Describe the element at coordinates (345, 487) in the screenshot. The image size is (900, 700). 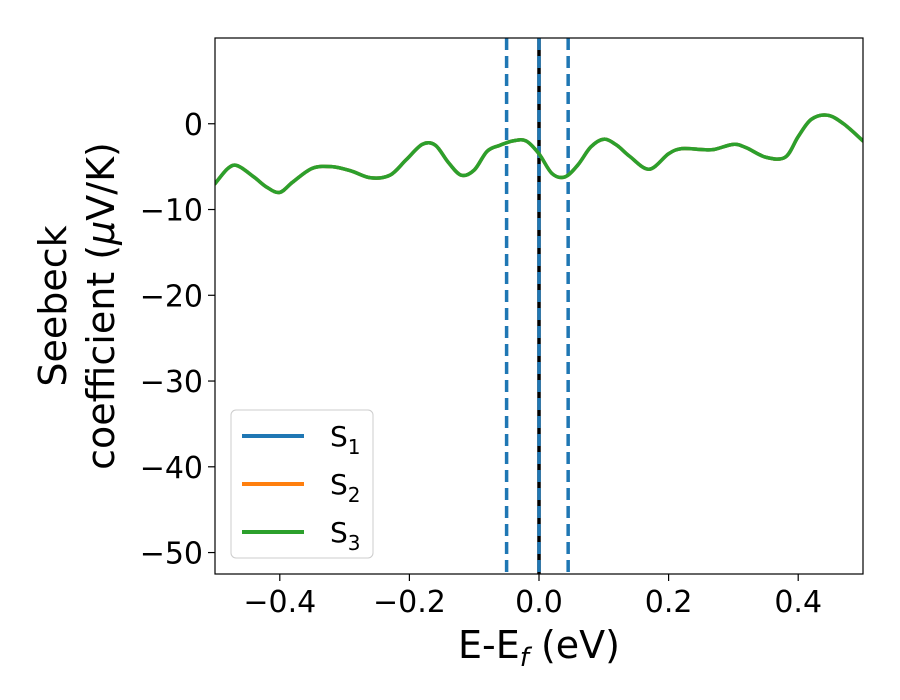
I see `legend-label-s2: S2` at that location.